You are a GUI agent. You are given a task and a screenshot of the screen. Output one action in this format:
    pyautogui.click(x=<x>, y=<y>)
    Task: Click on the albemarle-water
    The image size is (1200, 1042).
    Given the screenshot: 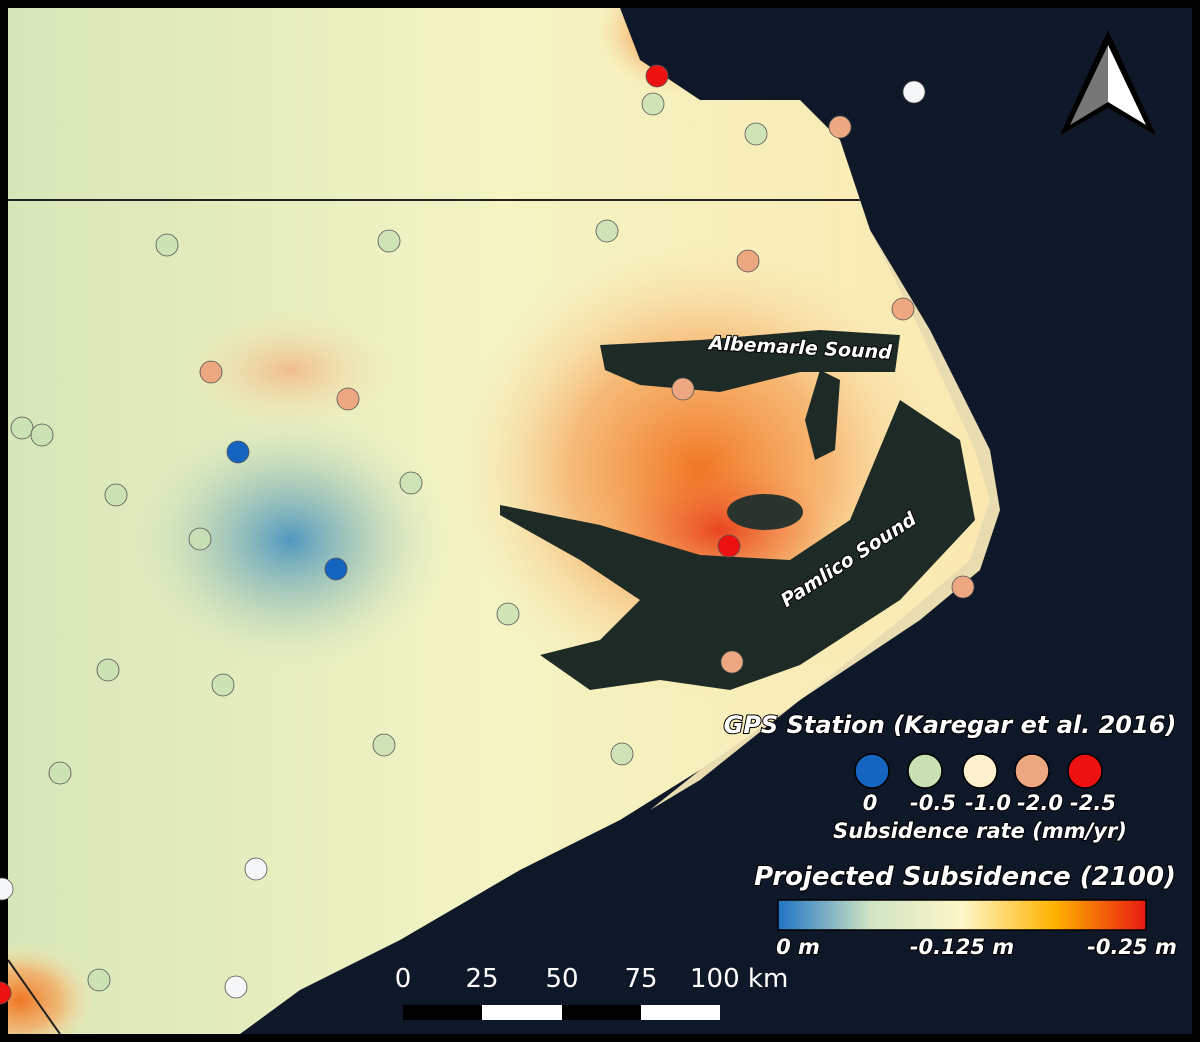 What is the action you would take?
    pyautogui.click(x=750, y=361)
    